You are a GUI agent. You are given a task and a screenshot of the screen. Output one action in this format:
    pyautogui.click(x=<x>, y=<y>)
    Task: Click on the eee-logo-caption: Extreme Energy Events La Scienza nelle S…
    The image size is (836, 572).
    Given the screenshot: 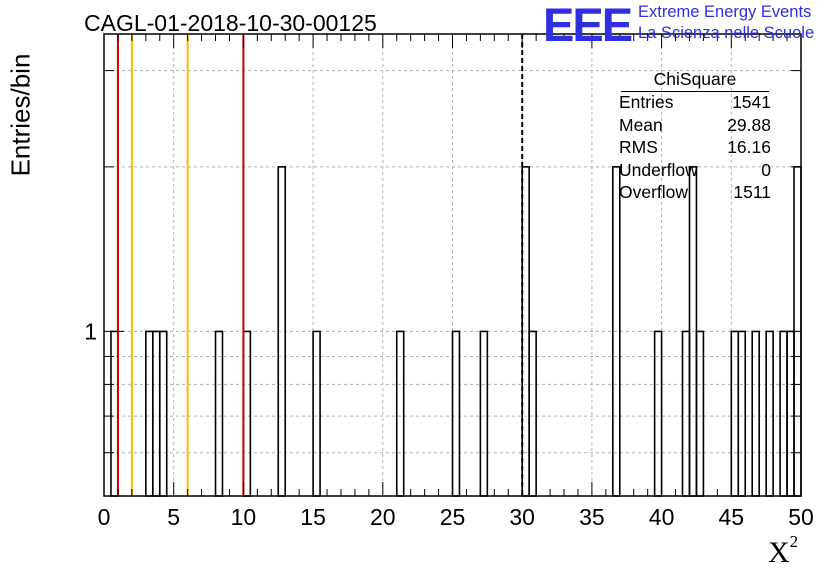 What is the action you would take?
    pyautogui.click(x=726, y=23)
    